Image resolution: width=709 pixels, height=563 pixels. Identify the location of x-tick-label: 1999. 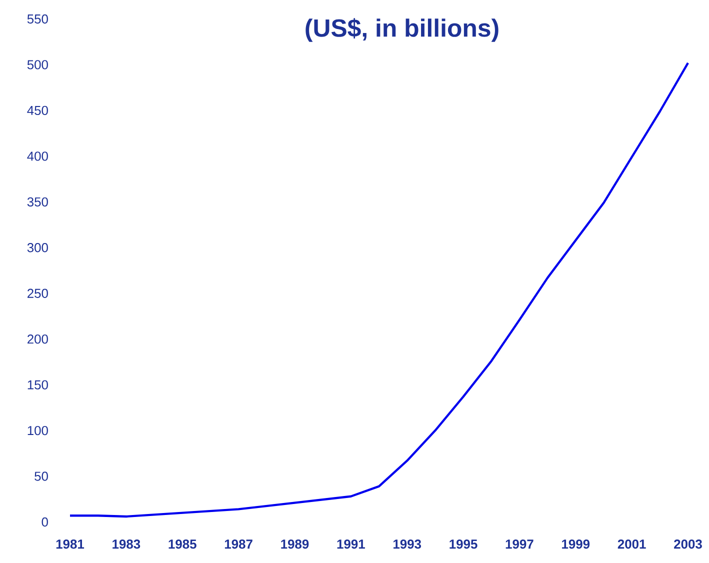
(576, 544).